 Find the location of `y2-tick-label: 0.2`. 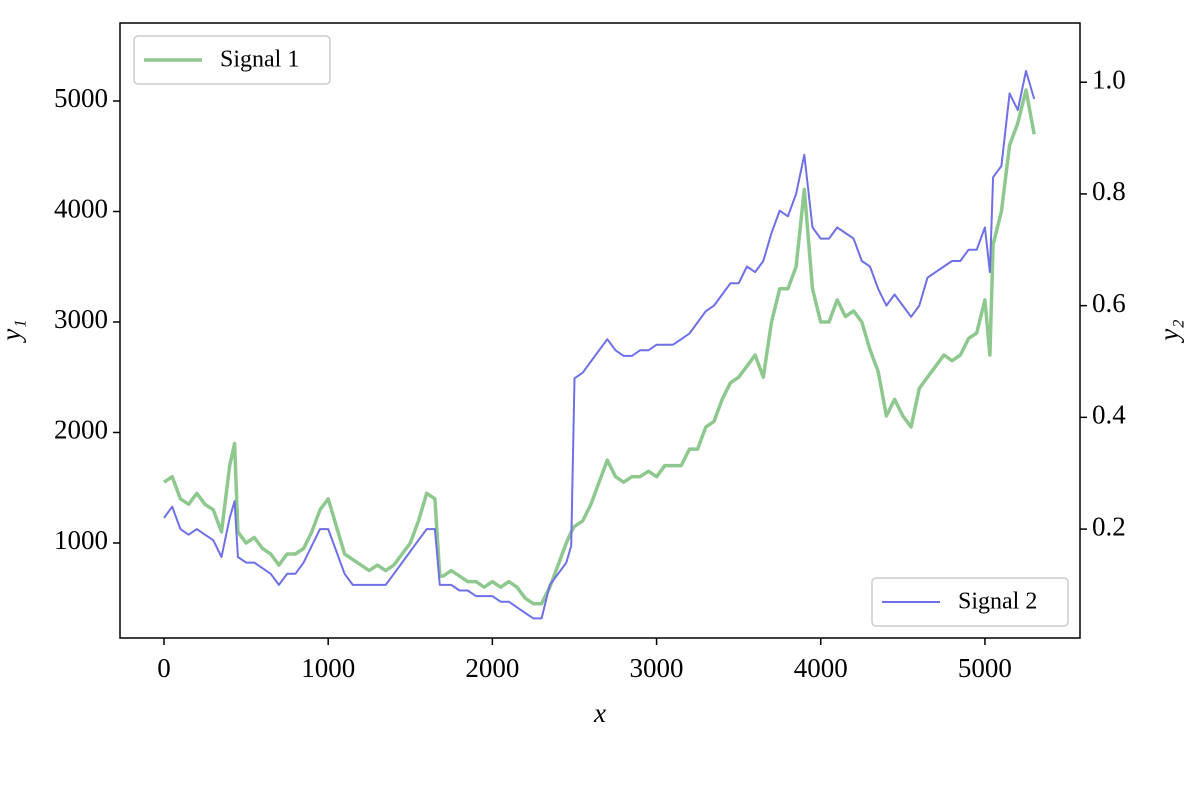

y2-tick-label: 0.2 is located at coordinates (1109, 526).